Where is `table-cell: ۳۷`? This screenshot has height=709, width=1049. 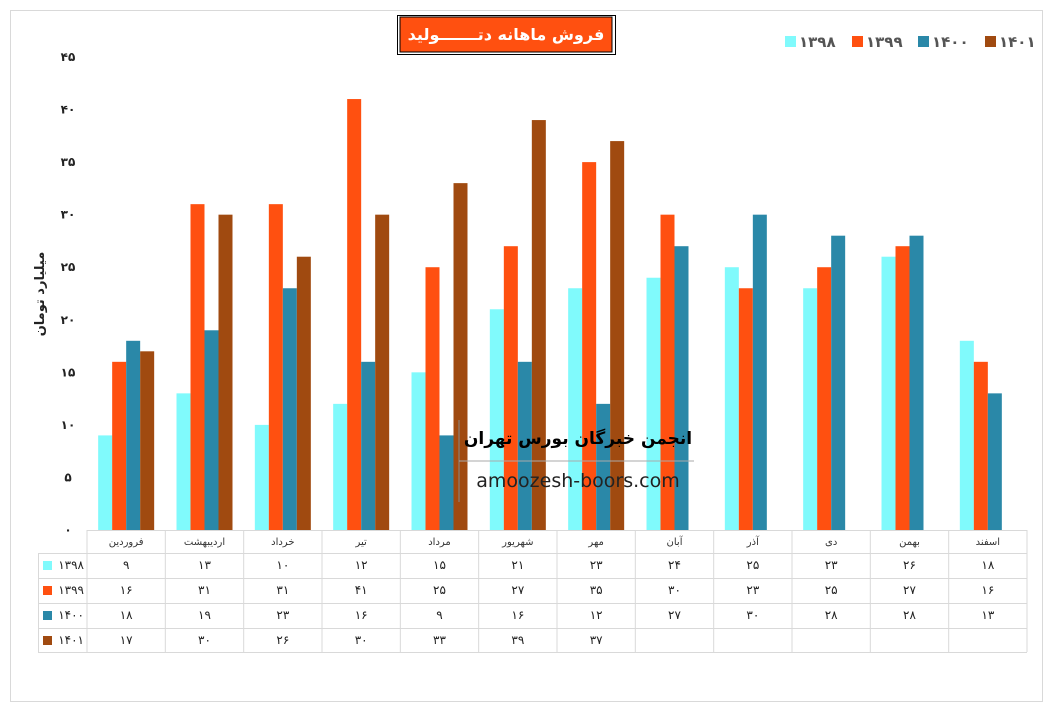
table-cell: ۳۷ is located at coordinates (596, 640).